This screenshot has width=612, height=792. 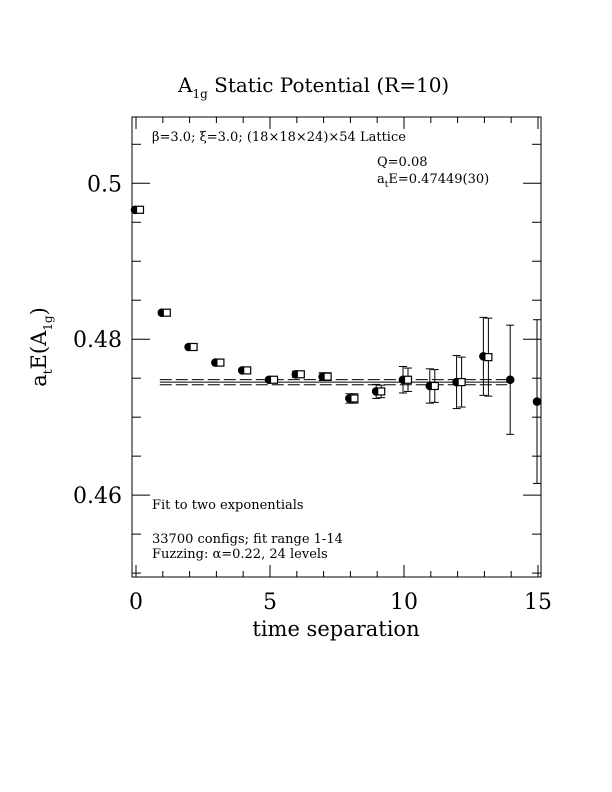 I want to click on x-tick-label: 15, so click(x=538, y=602).